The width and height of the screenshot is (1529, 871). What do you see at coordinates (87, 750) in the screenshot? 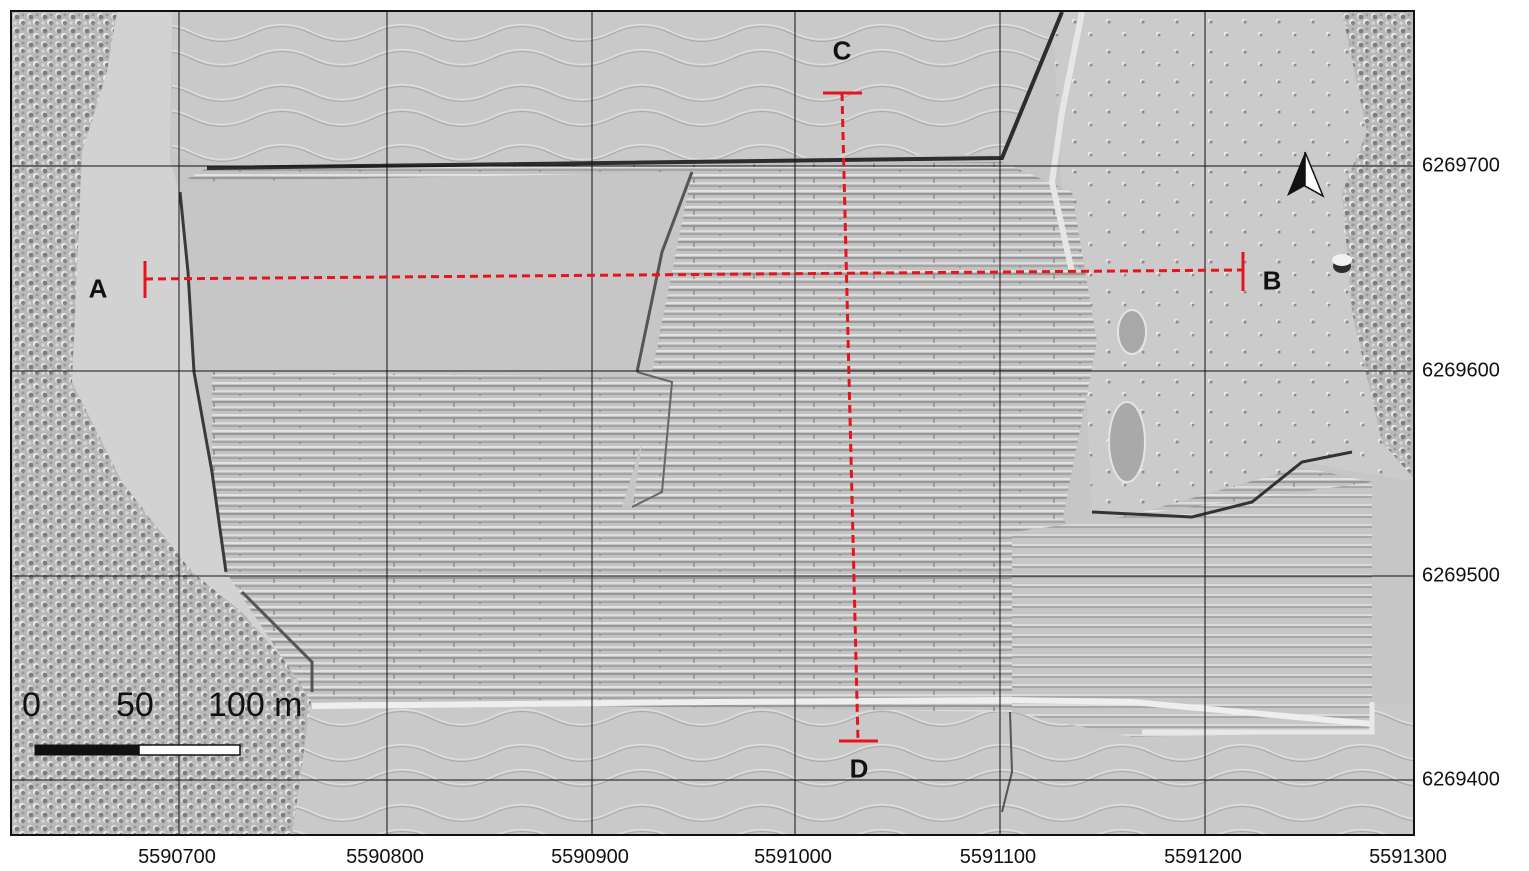
I see `scale-bar-black-segment` at bounding box center [87, 750].